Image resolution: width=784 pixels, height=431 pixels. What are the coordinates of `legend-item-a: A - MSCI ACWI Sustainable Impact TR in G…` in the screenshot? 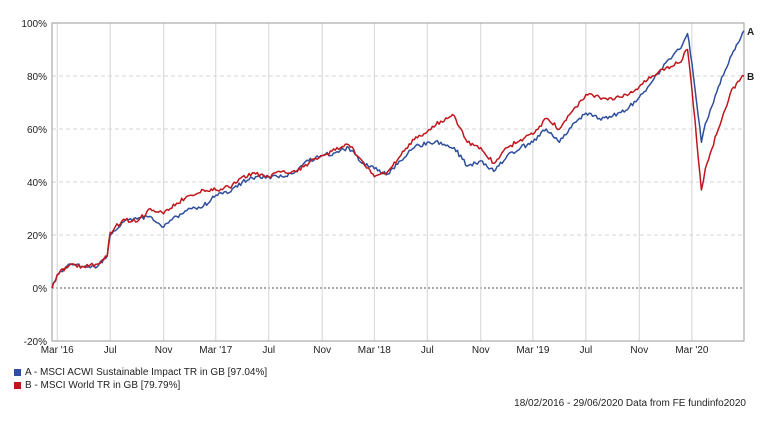 It's located at (140, 372).